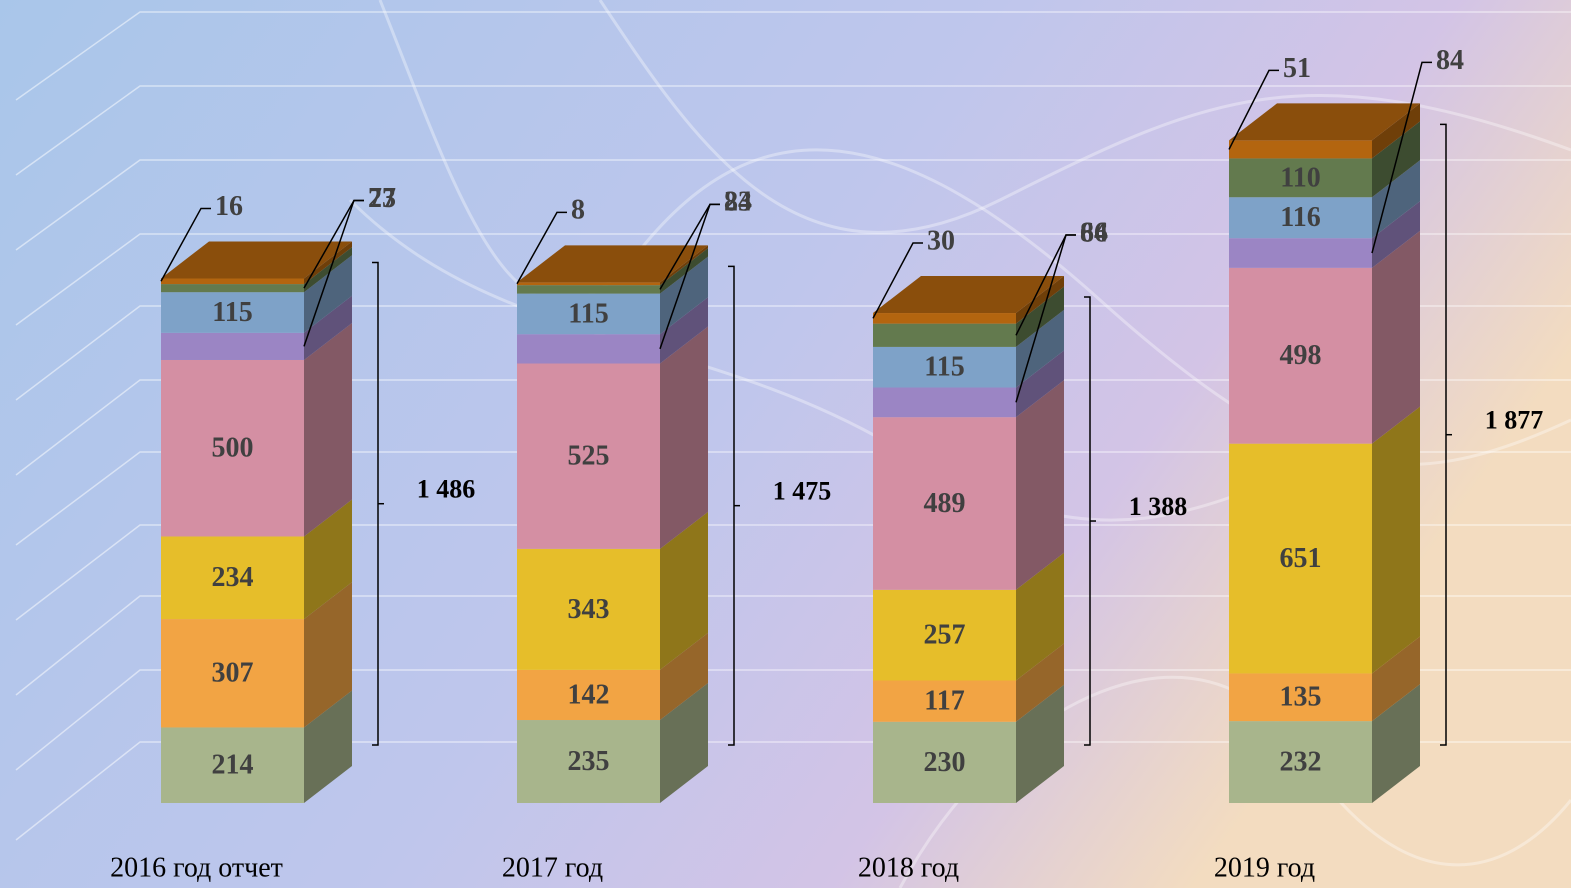  I want to click on segment-label: 135, so click(1301, 697).